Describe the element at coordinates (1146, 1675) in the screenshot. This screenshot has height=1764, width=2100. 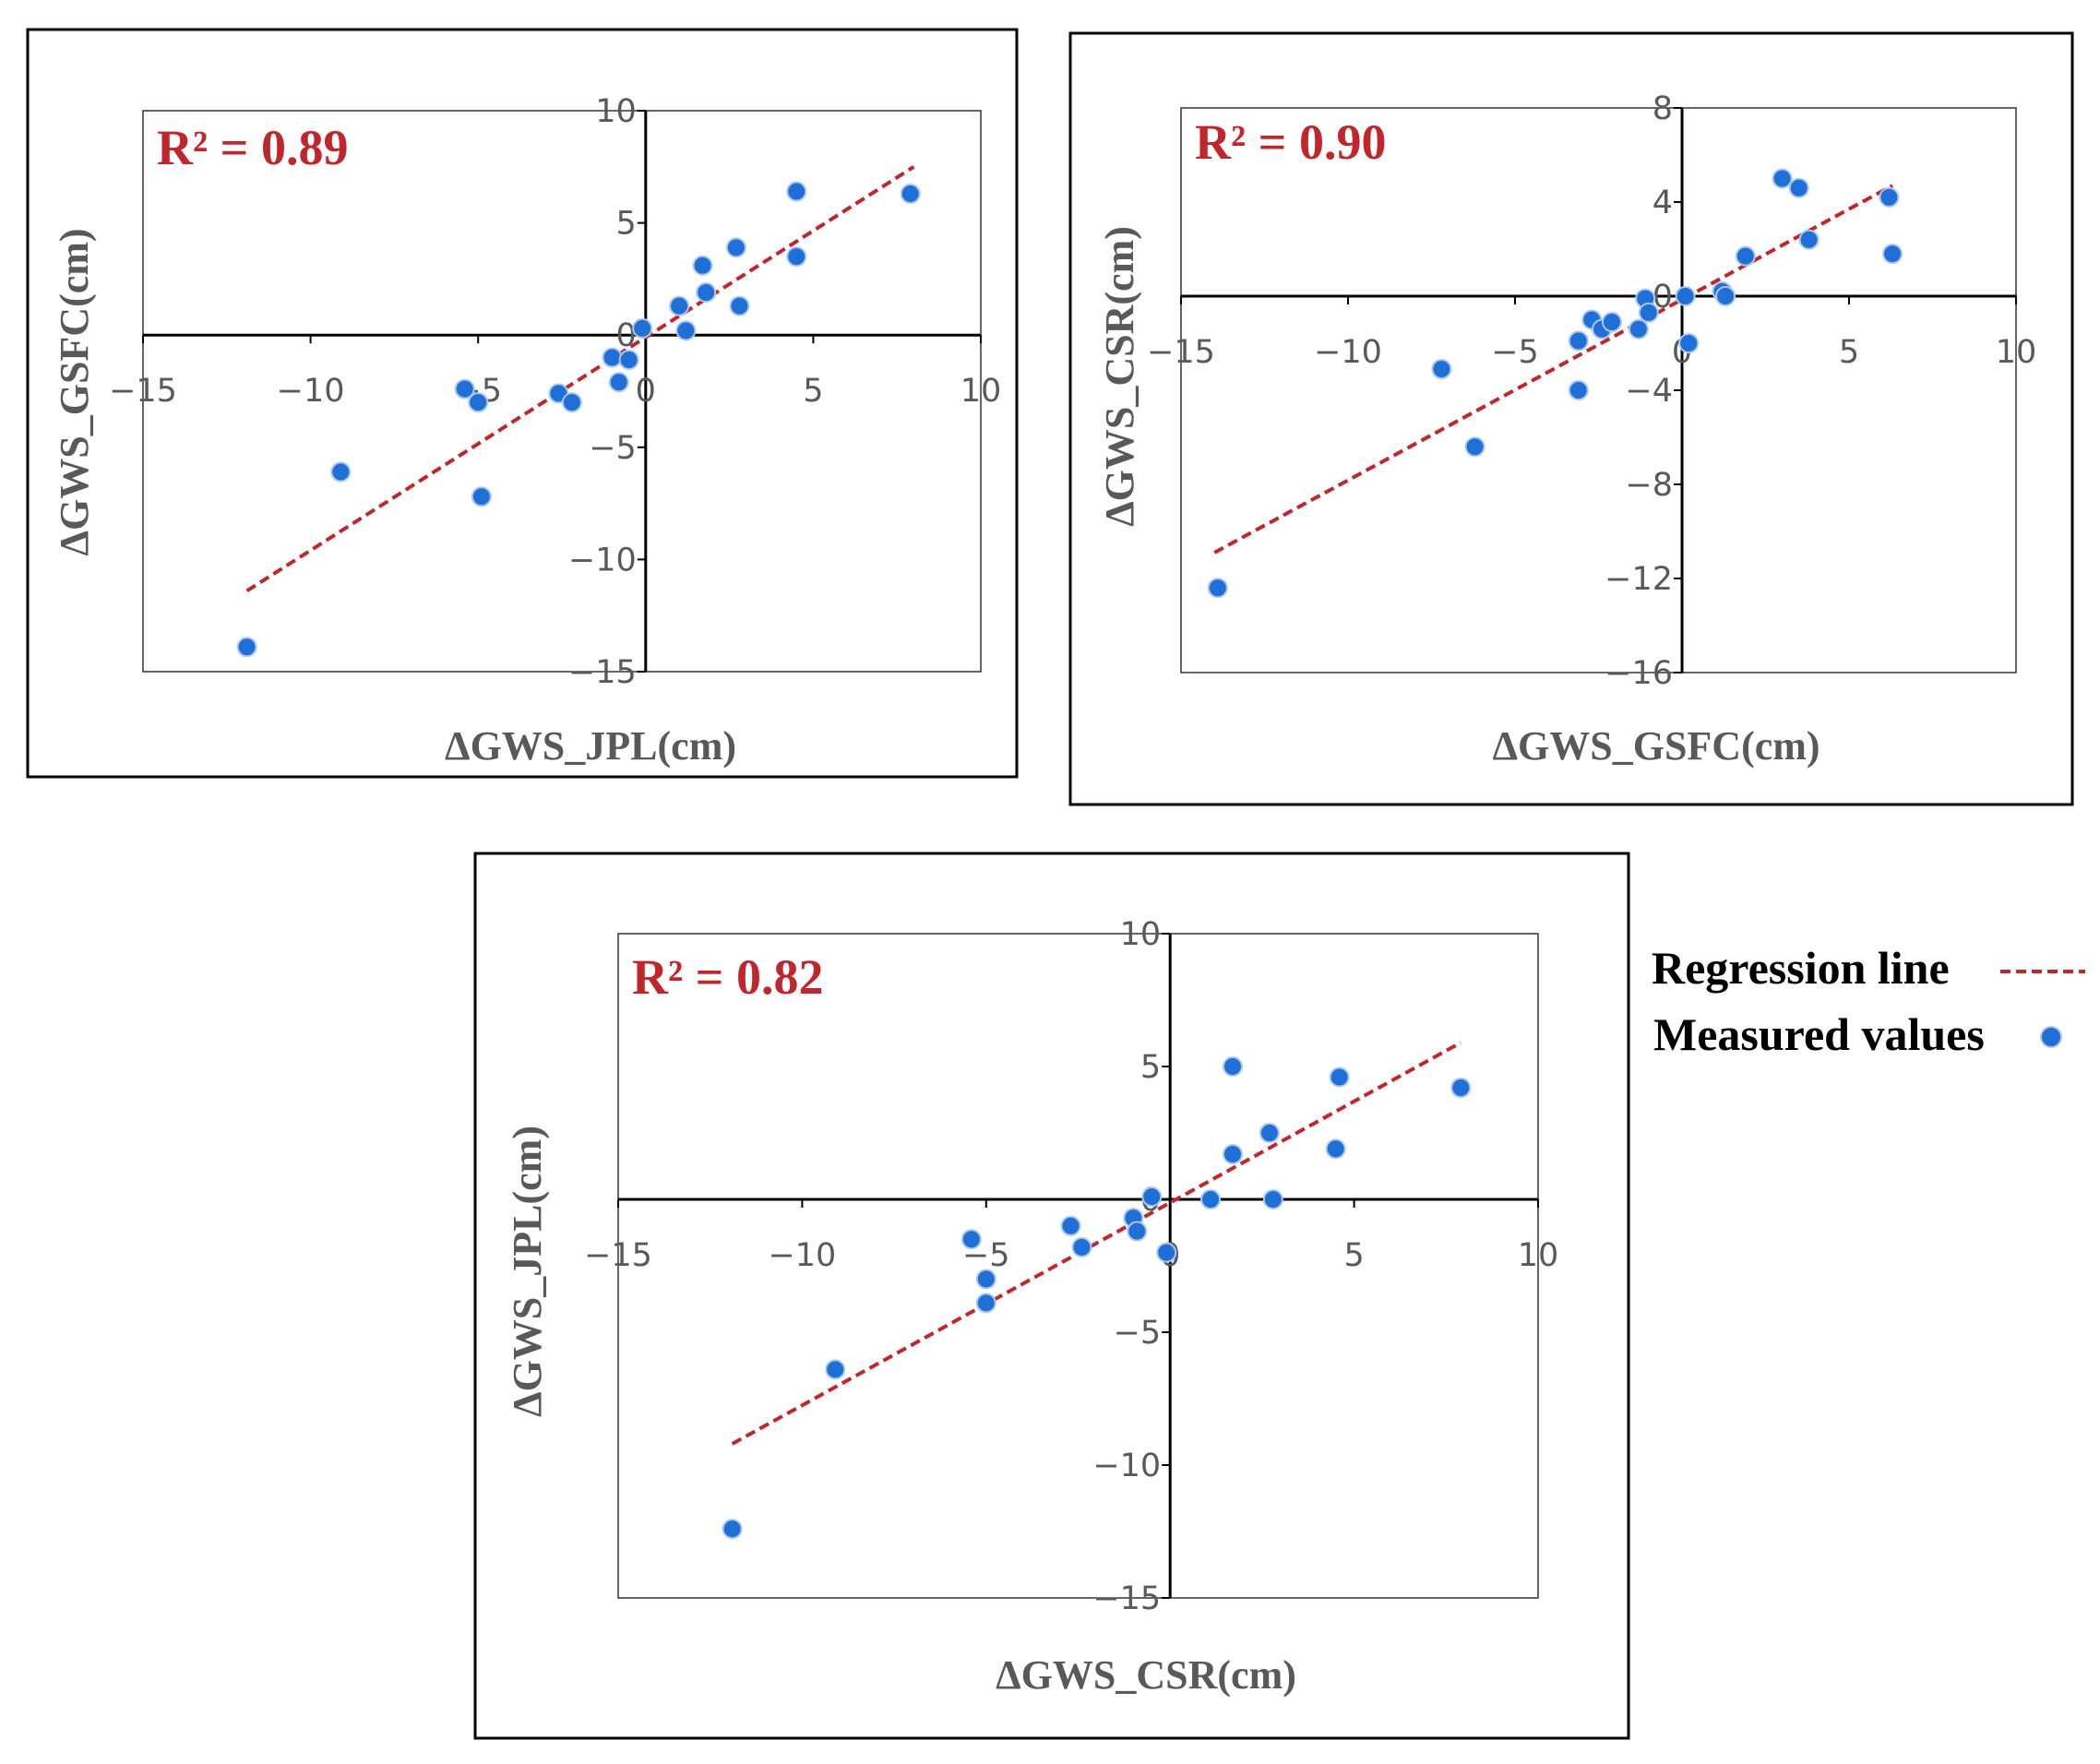
I see `x-axis-title: ΔGWS_CSR(cm)` at that location.